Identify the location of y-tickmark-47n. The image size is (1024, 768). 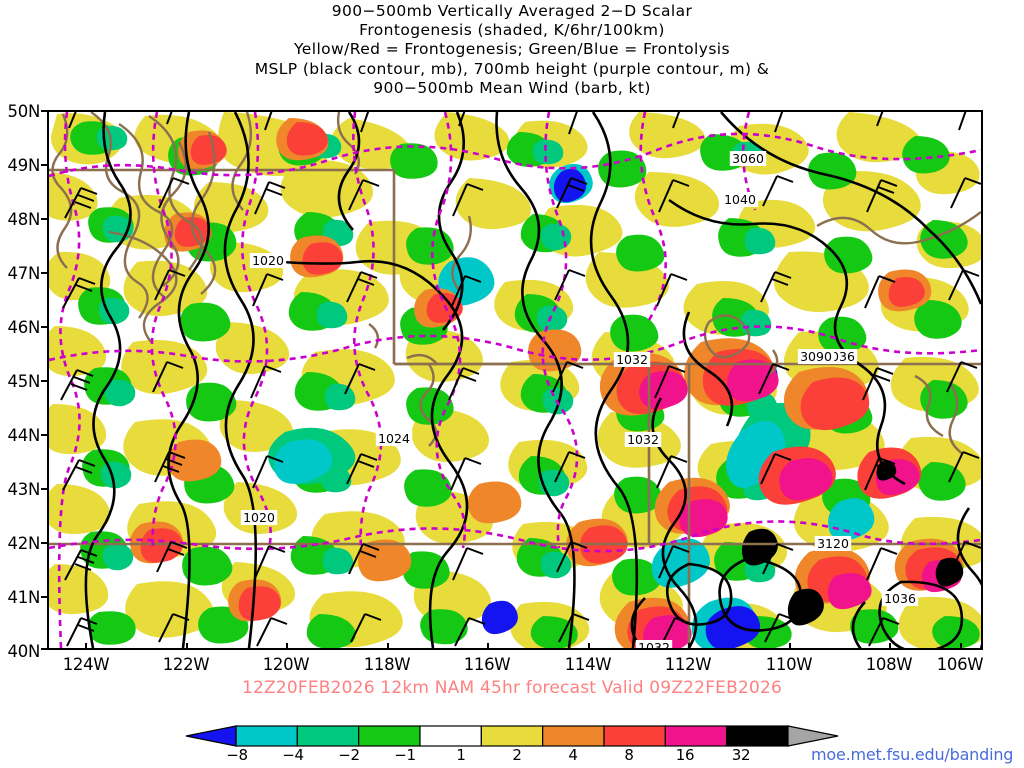
(44, 273).